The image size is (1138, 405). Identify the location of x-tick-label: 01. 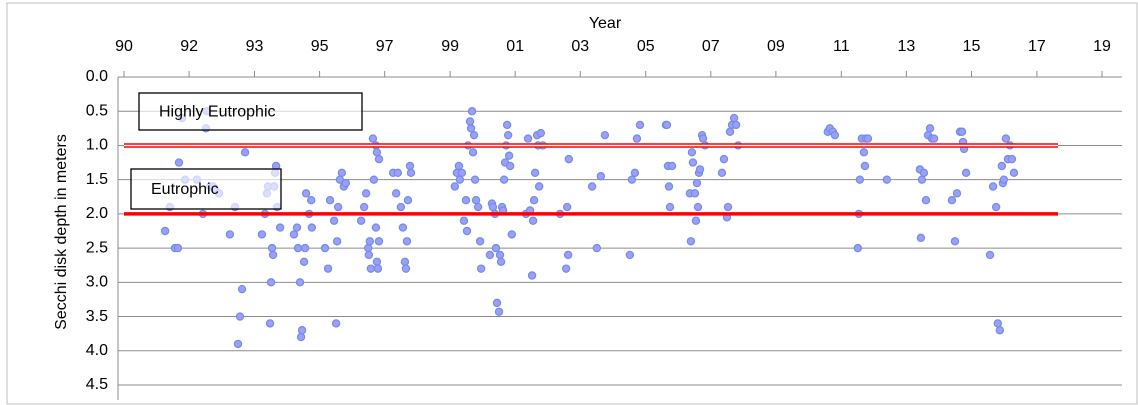
(515, 46).